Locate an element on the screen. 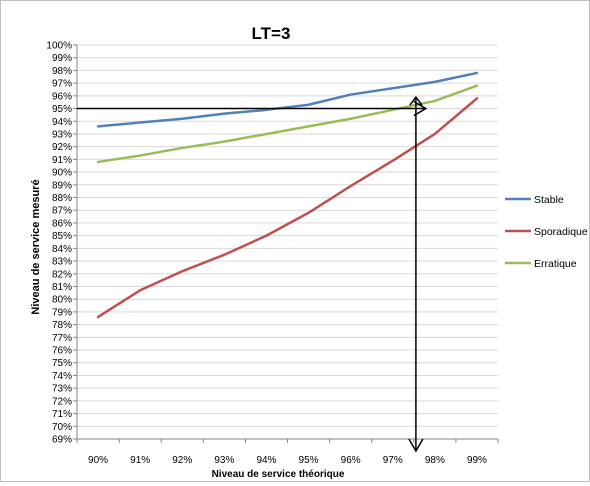 The width and height of the screenshot is (590, 486). y-tick-label: 80% is located at coordinates (62, 300).